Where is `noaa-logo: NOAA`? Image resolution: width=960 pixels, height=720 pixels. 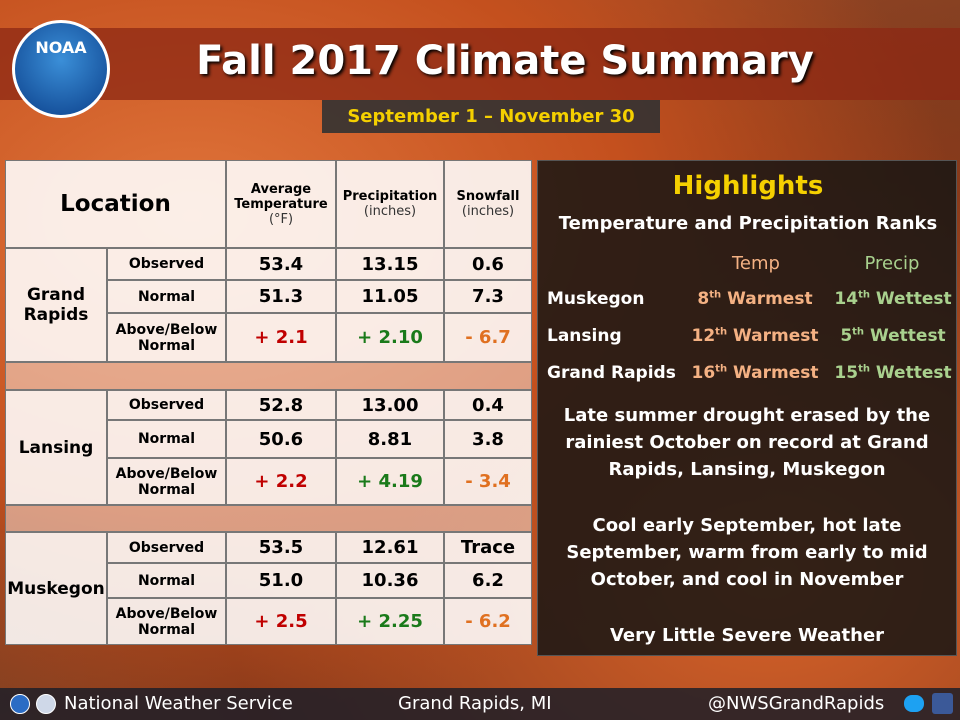 noaa-logo: NOAA is located at coordinates (61, 69).